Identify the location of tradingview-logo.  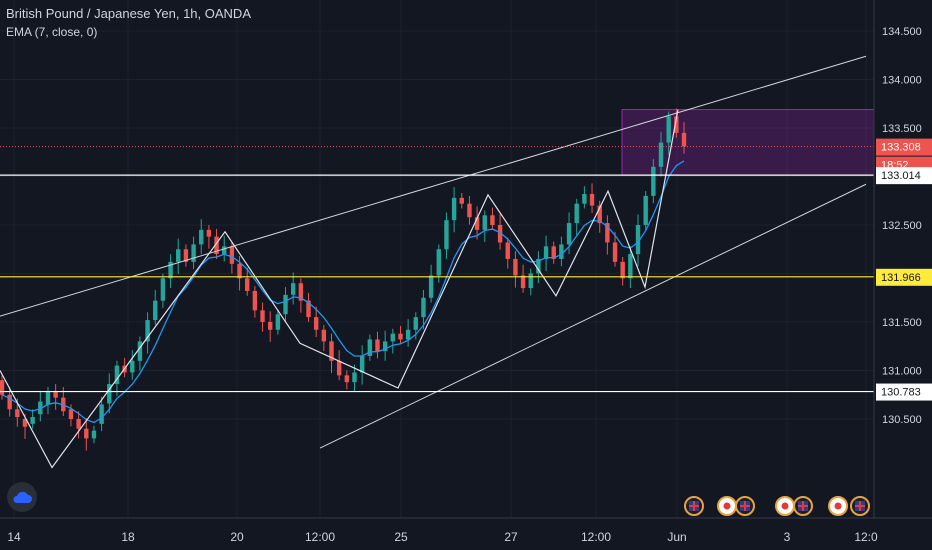
(22, 497).